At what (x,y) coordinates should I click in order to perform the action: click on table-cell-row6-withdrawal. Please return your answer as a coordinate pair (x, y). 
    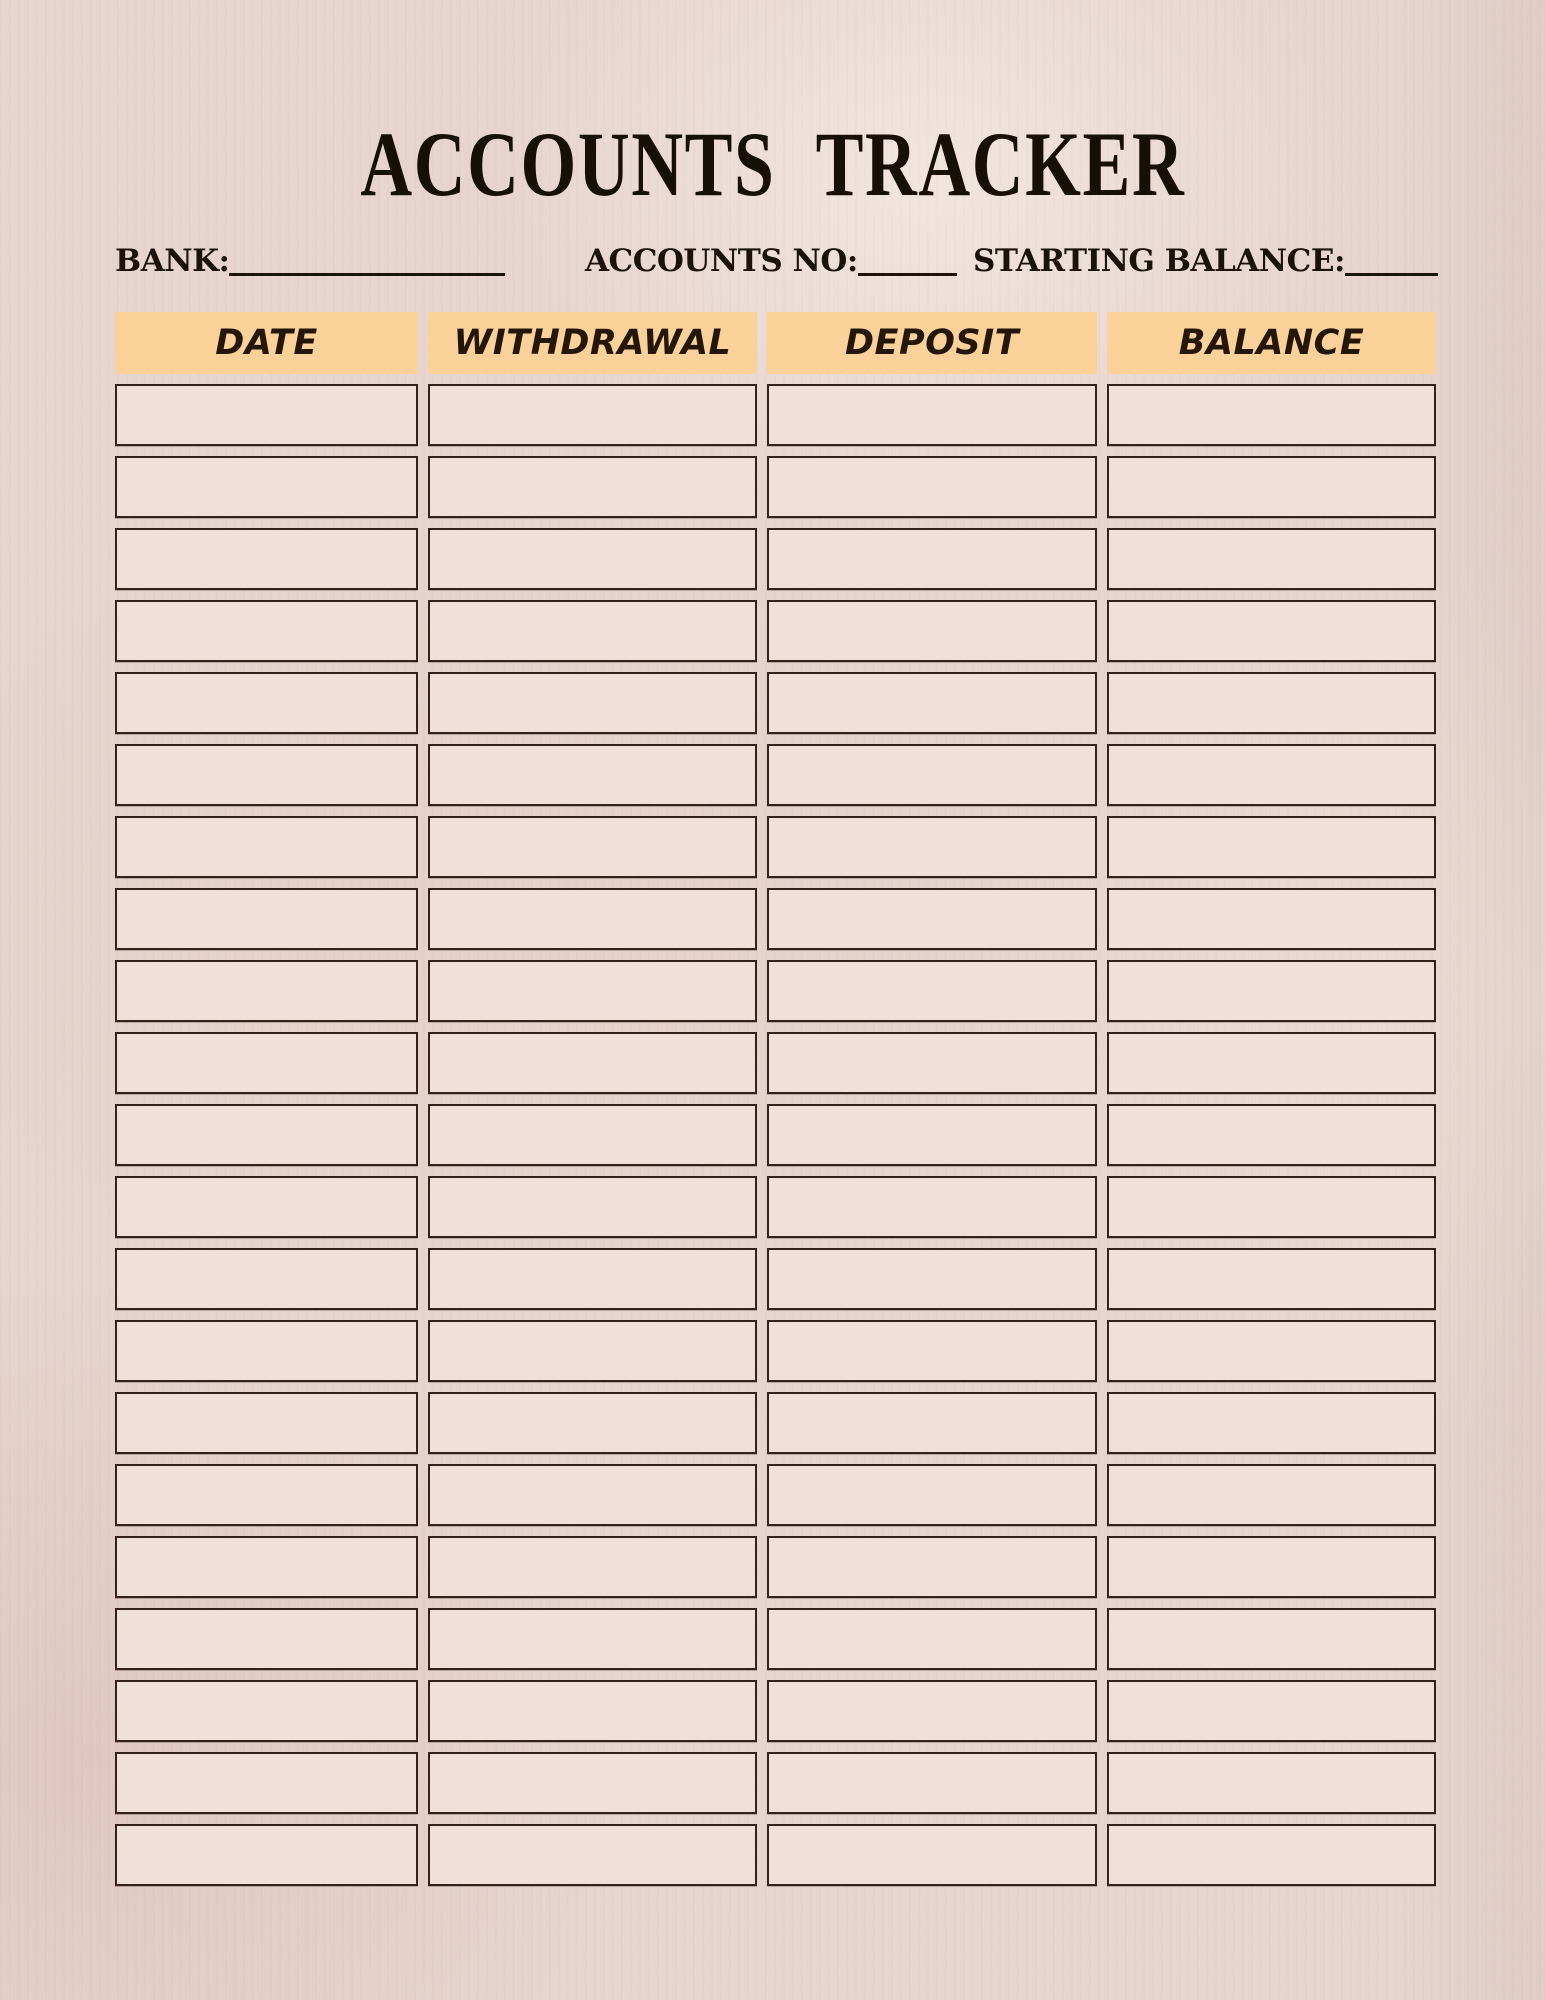
    Looking at the image, I should click on (592, 775).